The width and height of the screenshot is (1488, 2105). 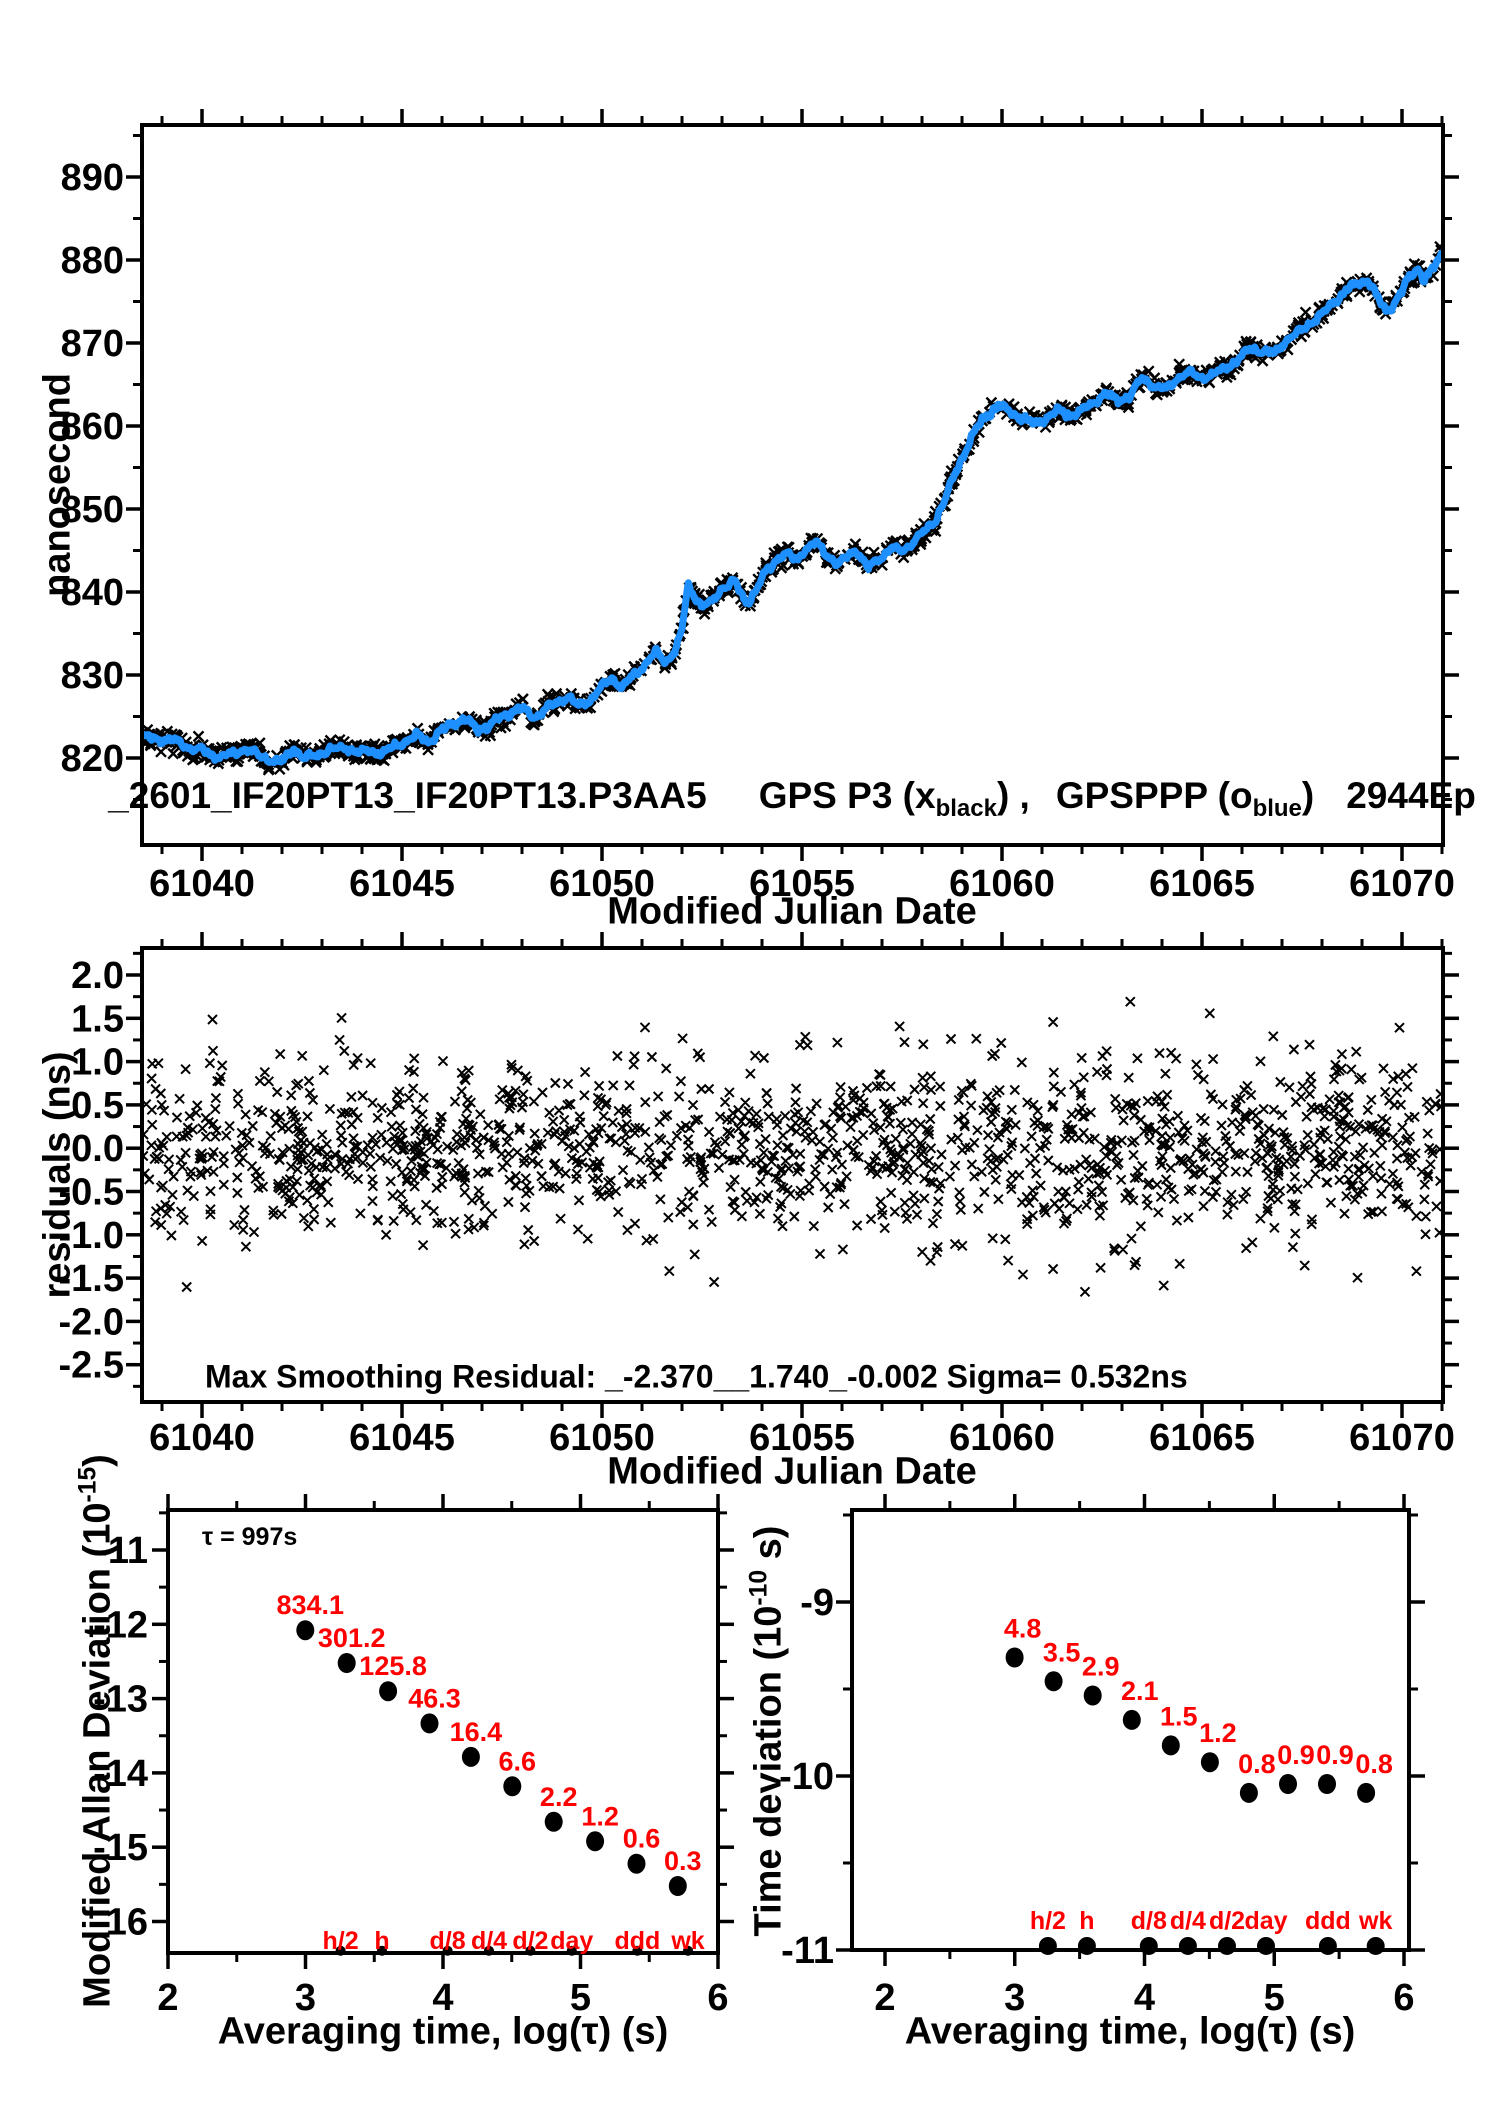 I want to click on series2-marker-color: blue, so click(x=1277, y=808).